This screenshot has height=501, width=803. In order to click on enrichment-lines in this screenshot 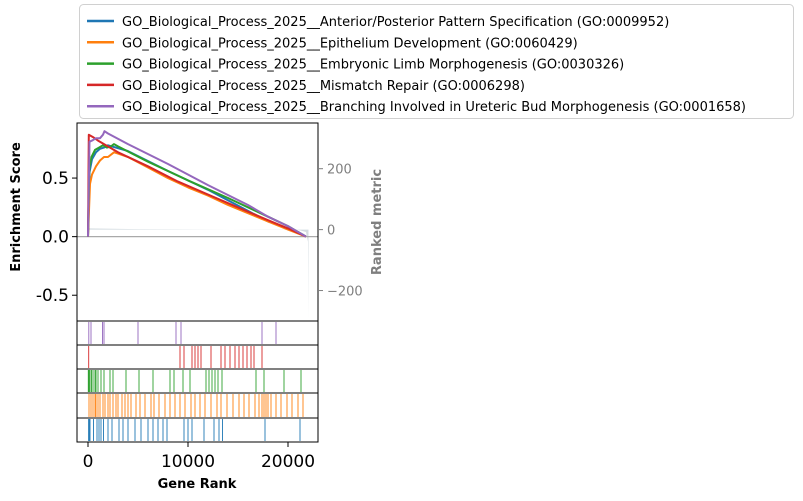, I will do `click(197, 224)`.